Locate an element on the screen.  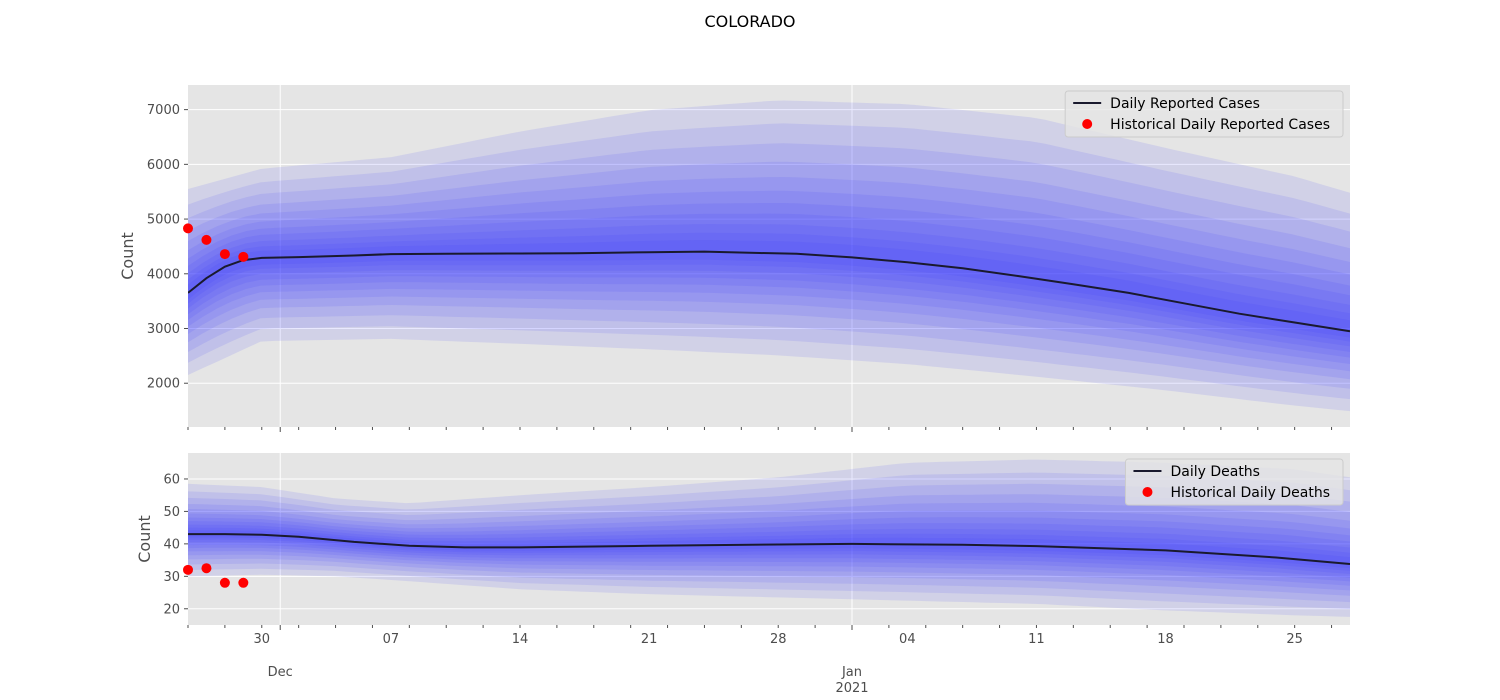
x-tick-label: 21 is located at coordinates (649, 639).